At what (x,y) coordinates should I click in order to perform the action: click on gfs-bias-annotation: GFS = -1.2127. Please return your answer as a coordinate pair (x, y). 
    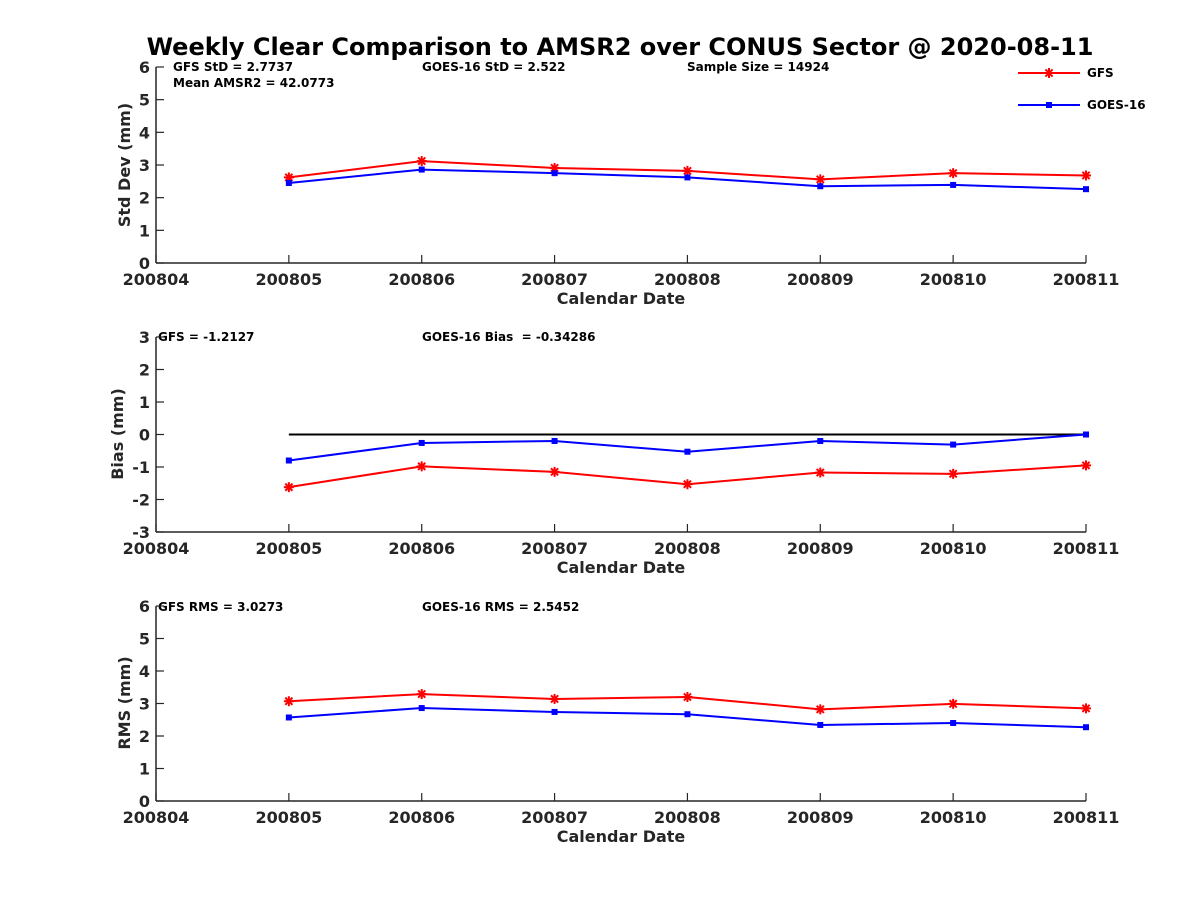
    Looking at the image, I should click on (206, 337).